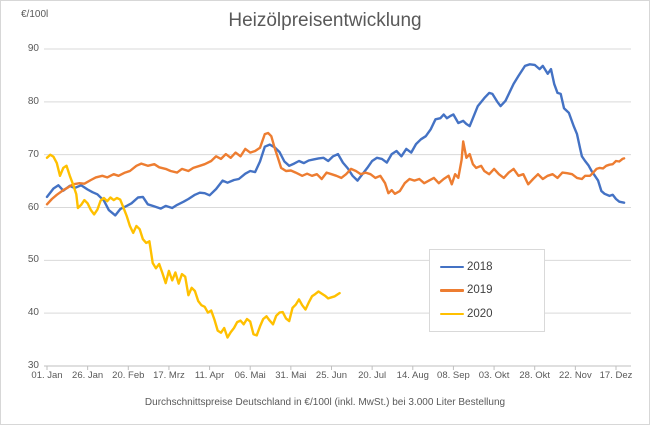 This screenshot has width=650, height=425. I want to click on x-axis-tick-label: 25. Jun, so click(331, 375).